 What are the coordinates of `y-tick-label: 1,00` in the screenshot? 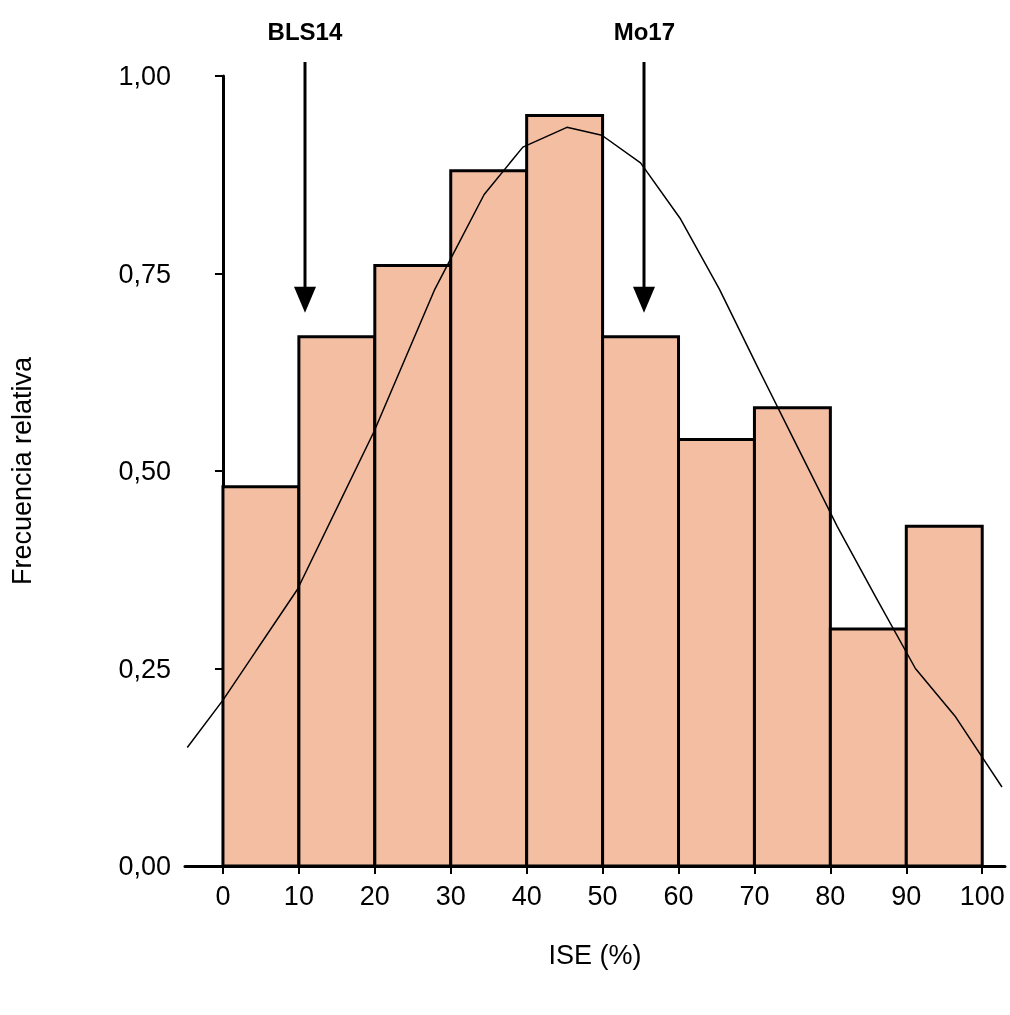 It's located at (144, 76).